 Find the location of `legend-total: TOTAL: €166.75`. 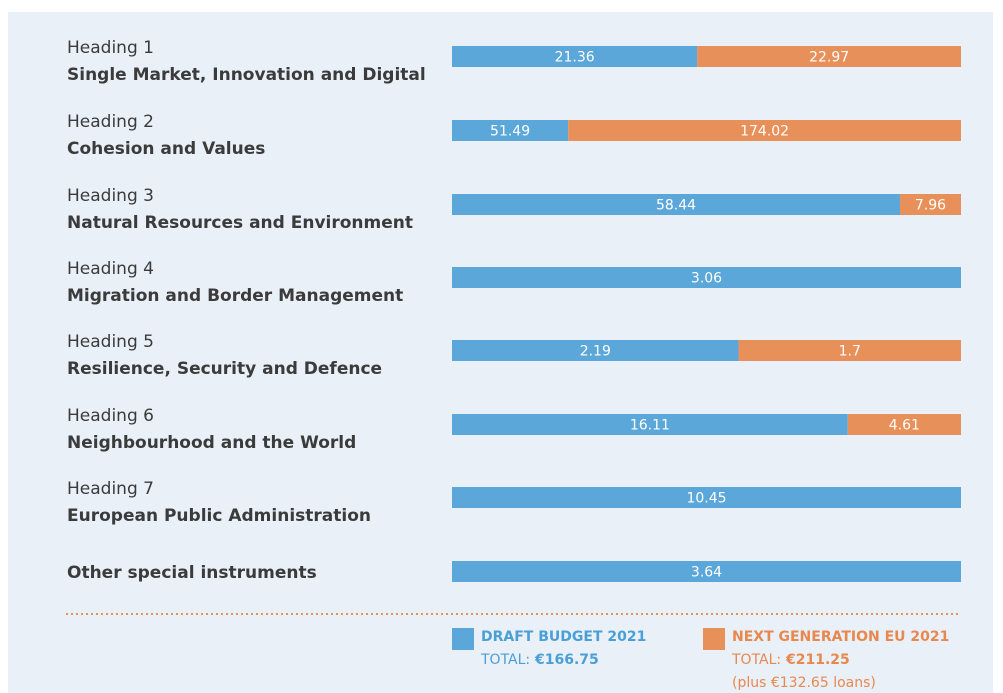

legend-total: TOTAL: €166.75 is located at coordinates (539, 660).